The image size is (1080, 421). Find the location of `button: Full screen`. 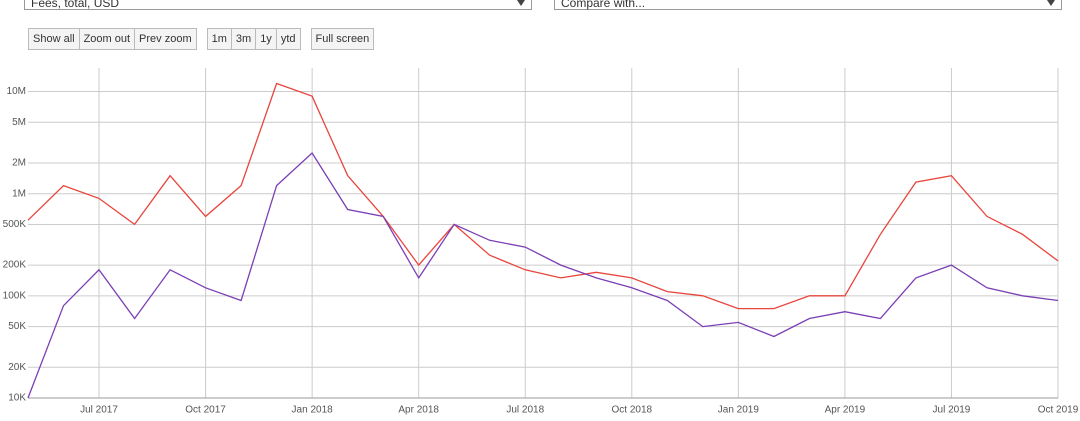

button: Full screen is located at coordinates (342, 39).